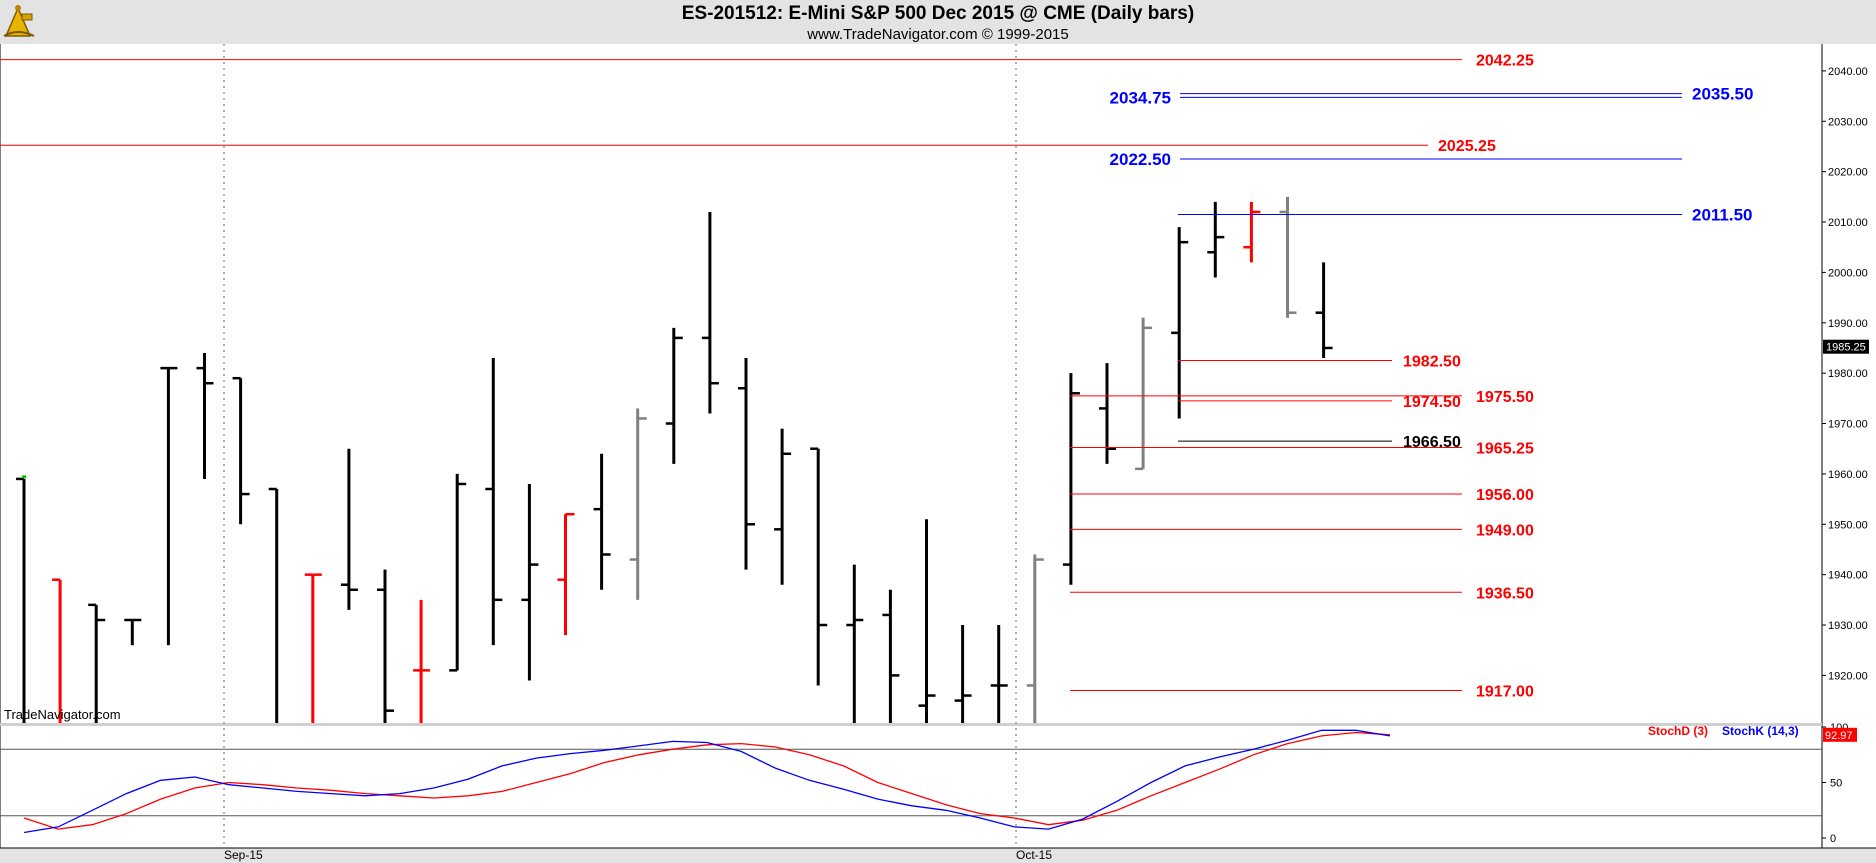  Describe the element at coordinates (1505, 61) in the screenshot. I see `level-label: 2042.25` at that location.